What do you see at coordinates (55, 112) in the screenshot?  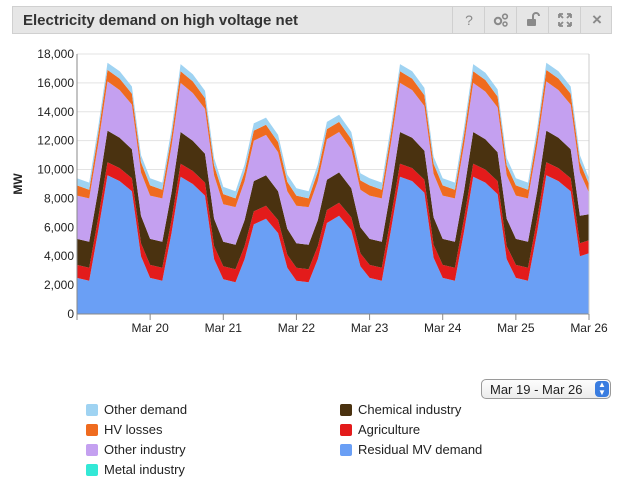 I see `y-tick-label: 14,000` at bounding box center [55, 112].